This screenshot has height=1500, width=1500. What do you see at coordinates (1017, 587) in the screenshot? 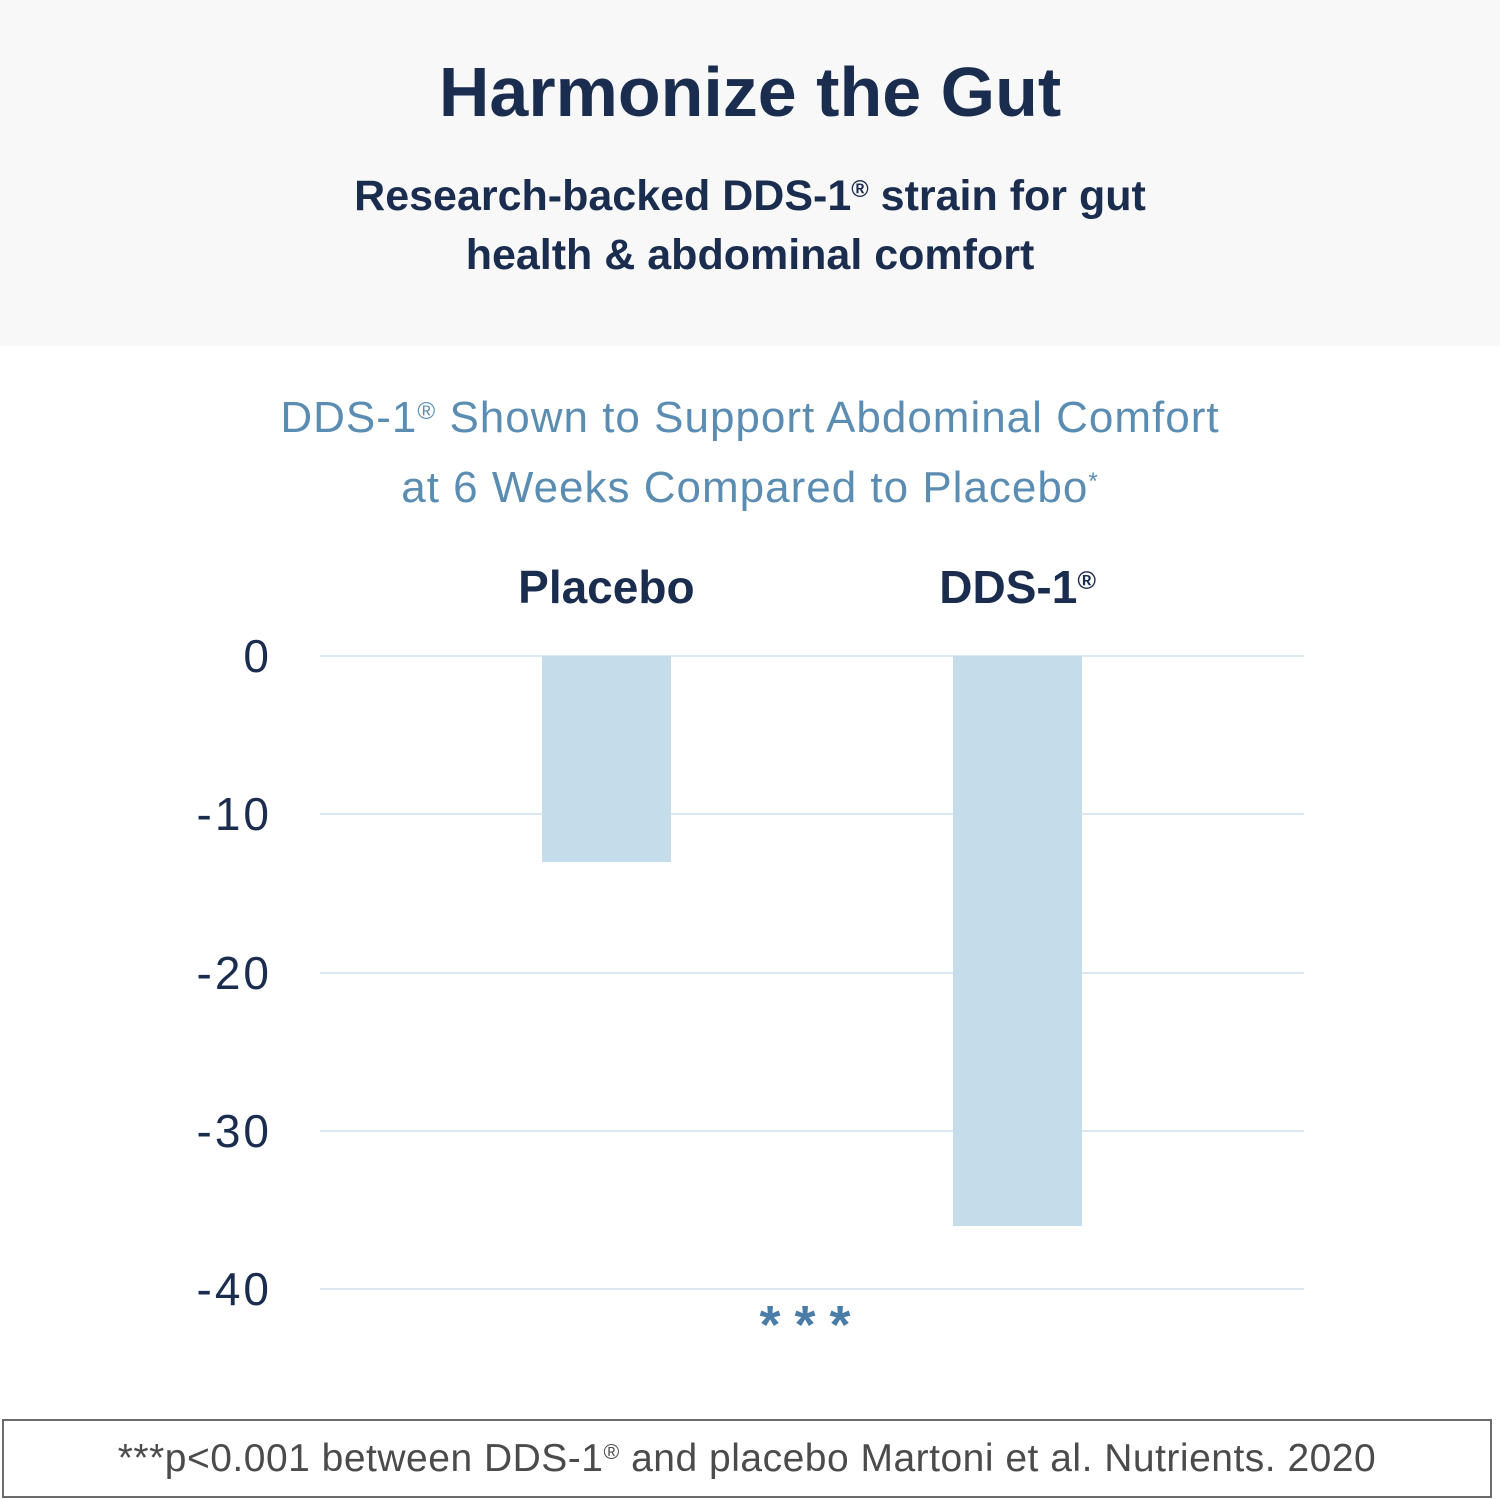
I see `bar-label-1: DDS-1®` at bounding box center [1017, 587].